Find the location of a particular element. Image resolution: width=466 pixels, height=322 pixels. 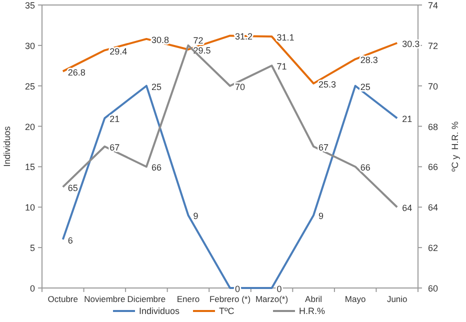

data-label: 70 is located at coordinates (240, 87).